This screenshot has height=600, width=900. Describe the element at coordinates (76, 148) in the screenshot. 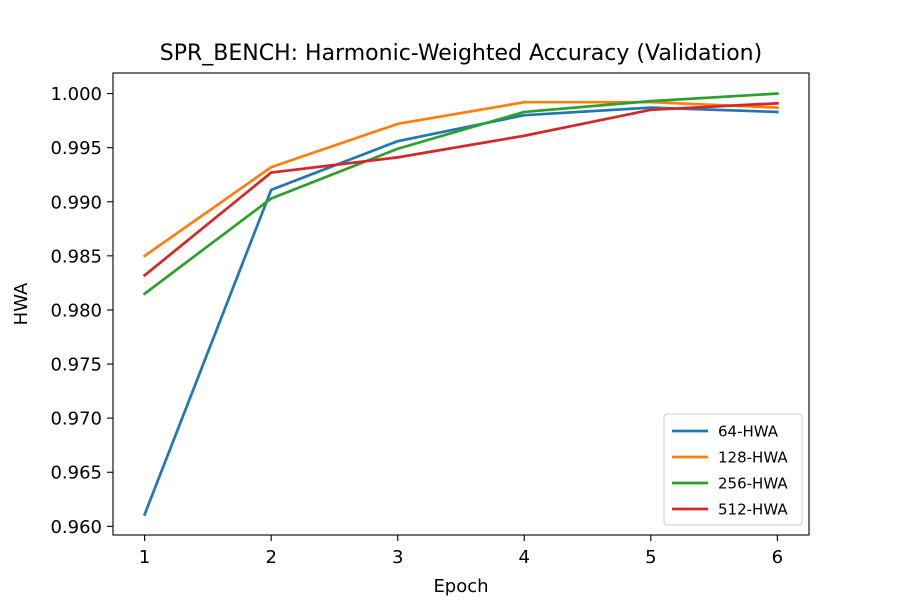

I see `y-tick-label: 0.995` at that location.